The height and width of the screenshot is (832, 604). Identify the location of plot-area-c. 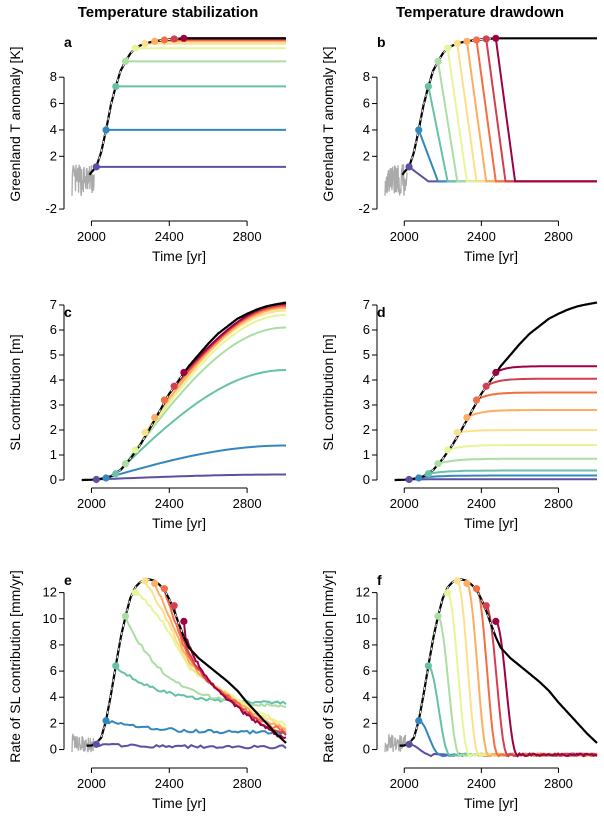
(184, 392).